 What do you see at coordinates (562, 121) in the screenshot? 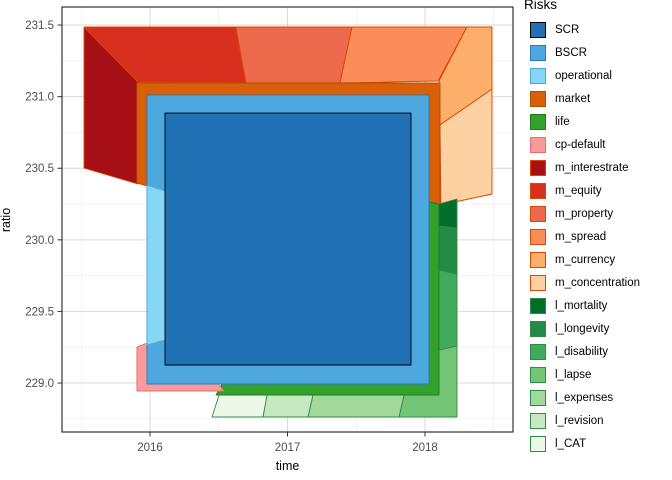
I see `legend-label: life` at bounding box center [562, 121].